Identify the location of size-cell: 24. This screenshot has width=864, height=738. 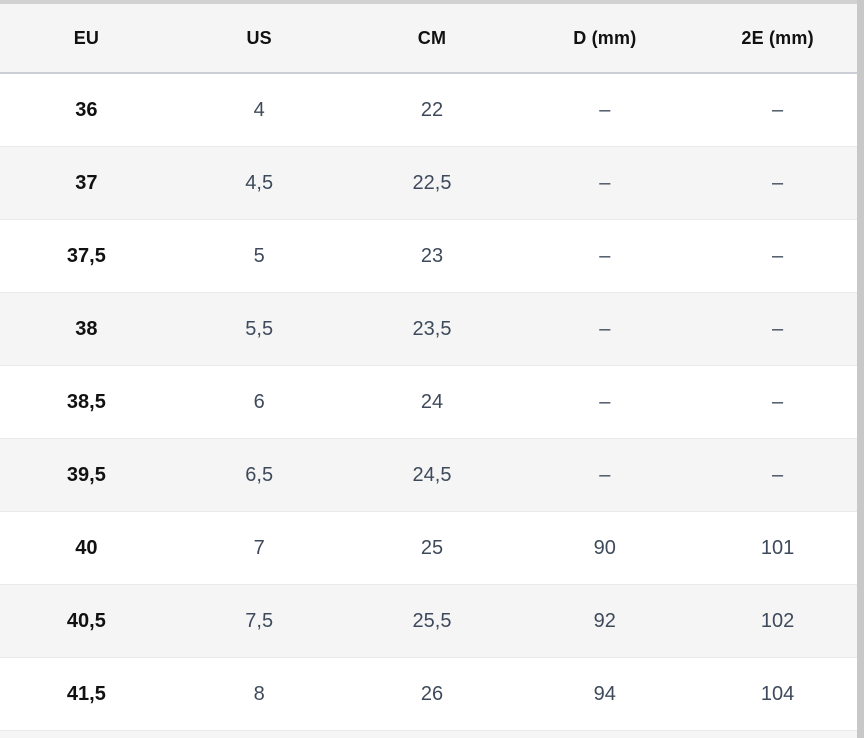
(432, 402).